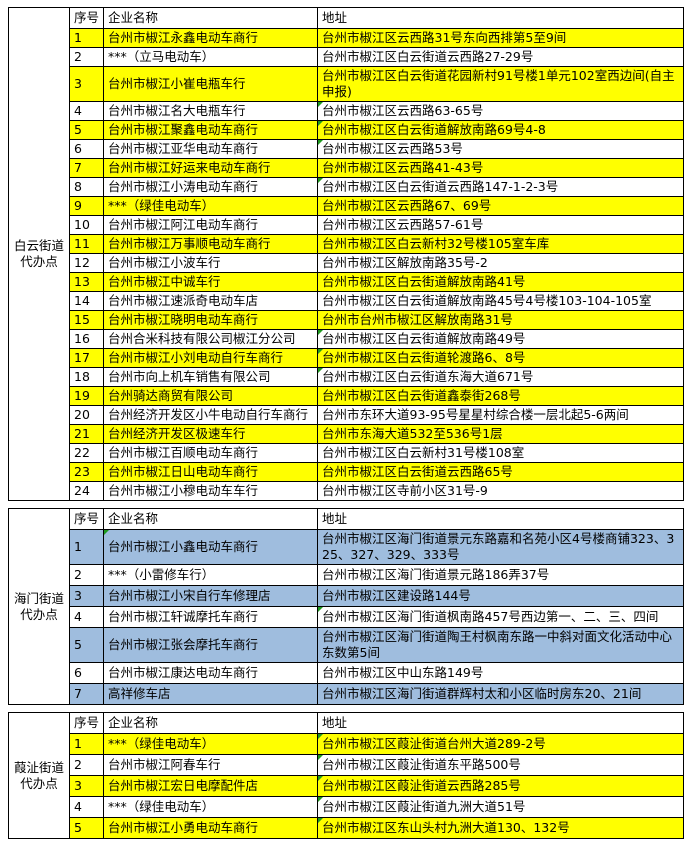 The image size is (692, 843). I want to click on cell-addr: 台州市椒江区海门街道景元路186弄37号, so click(500, 575).